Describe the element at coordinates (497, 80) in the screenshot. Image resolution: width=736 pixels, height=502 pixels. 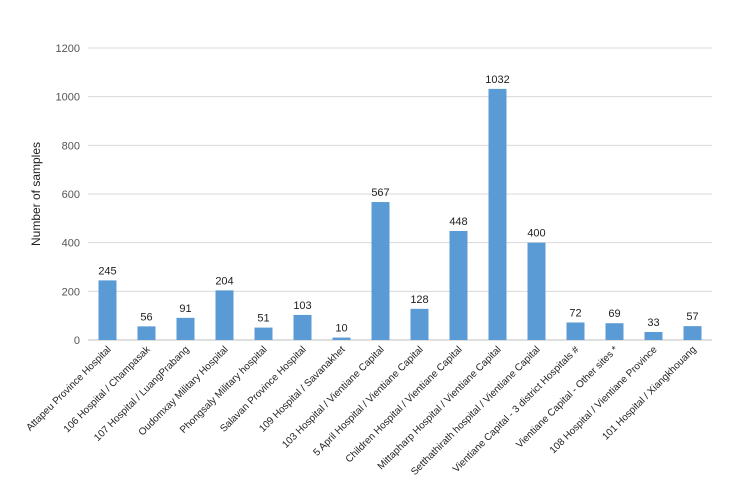
I see `data-label: 1032` at that location.